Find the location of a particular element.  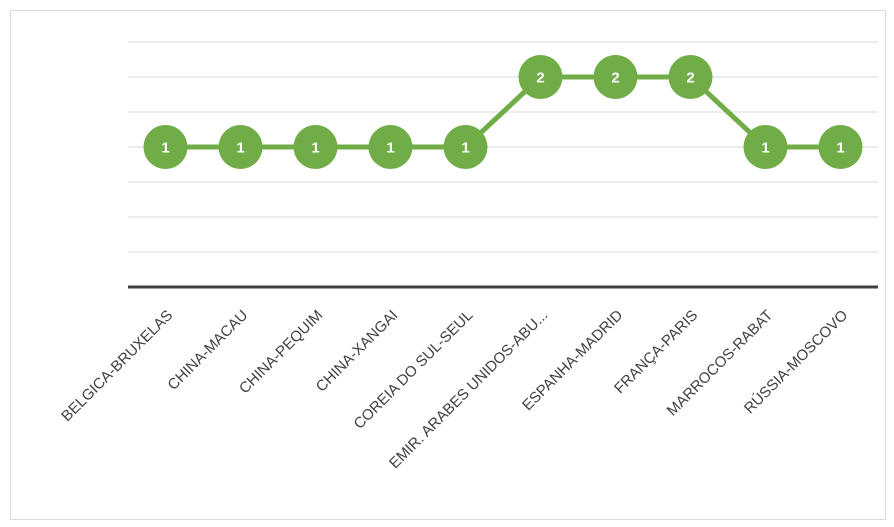

series-polyline is located at coordinates (503, 112).